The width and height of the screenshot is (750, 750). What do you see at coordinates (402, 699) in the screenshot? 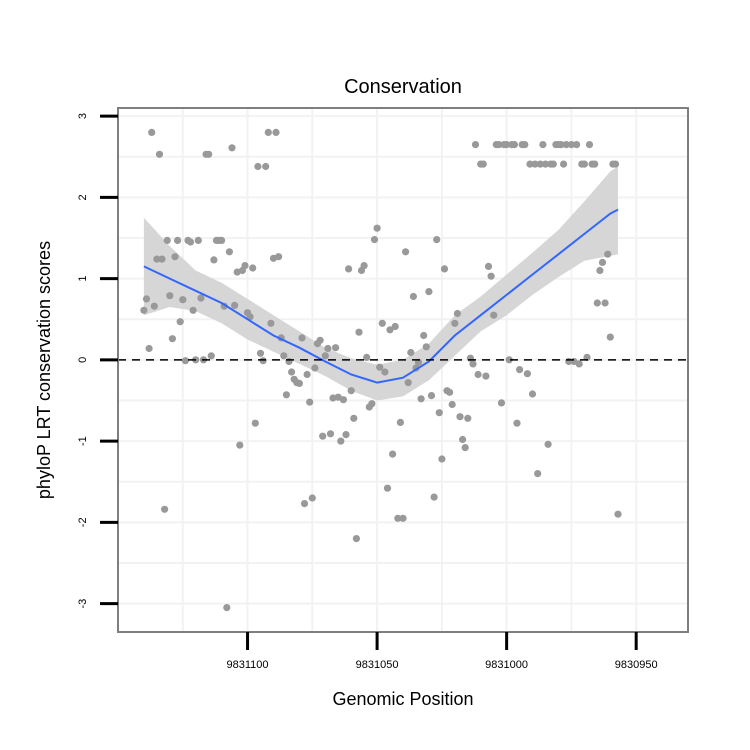
I see `x-axis-title: Genomic Position` at bounding box center [402, 699].